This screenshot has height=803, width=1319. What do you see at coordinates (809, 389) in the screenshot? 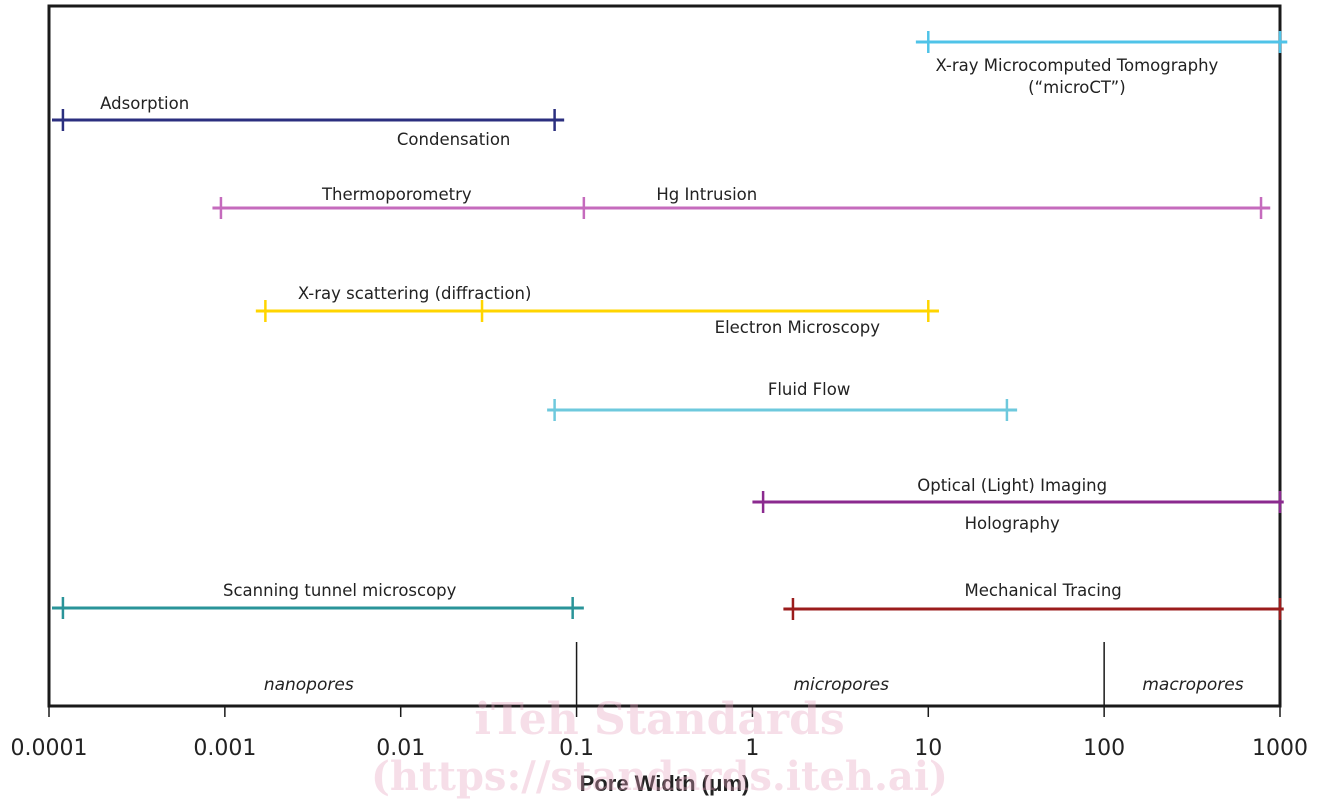
I see `annotation-8: Fluid Flow` at bounding box center [809, 389].